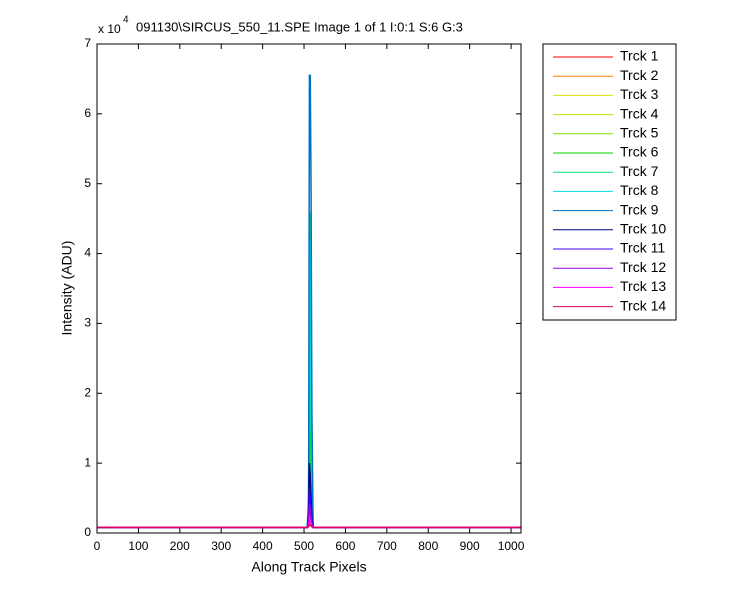  Describe the element at coordinates (387, 546) in the screenshot. I see `x-tick-label: 700` at that location.